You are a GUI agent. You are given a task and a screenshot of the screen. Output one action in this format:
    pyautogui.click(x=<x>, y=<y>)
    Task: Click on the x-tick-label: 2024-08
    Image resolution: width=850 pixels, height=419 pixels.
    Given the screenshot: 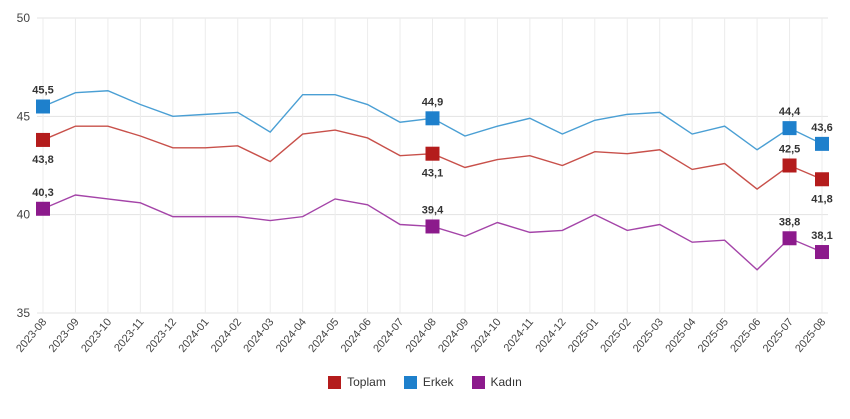 What is the action you would take?
    pyautogui.click(x=421, y=335)
    